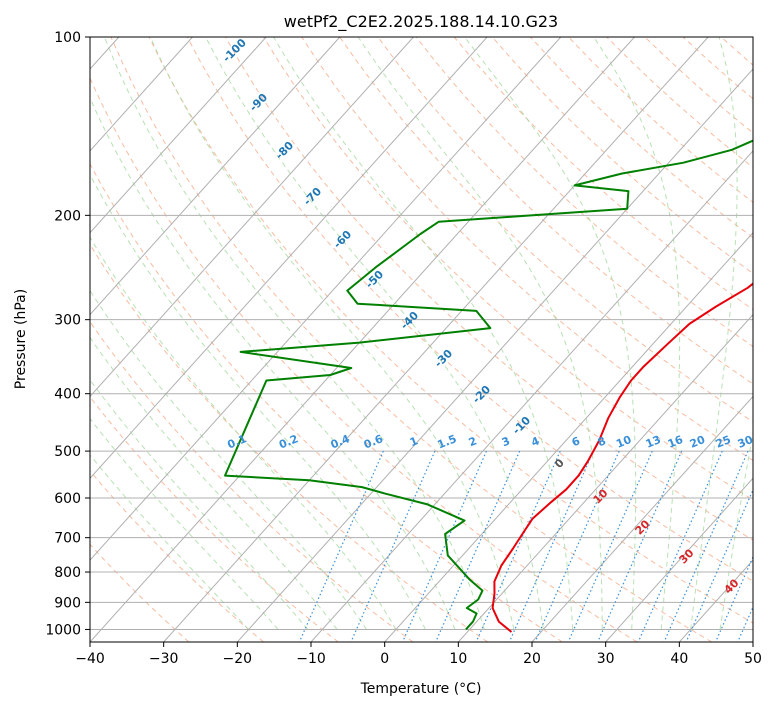 This screenshot has height=708, width=775. Describe the element at coordinates (606, 659) in the screenshot. I see `x-tick-label: 30` at that location.